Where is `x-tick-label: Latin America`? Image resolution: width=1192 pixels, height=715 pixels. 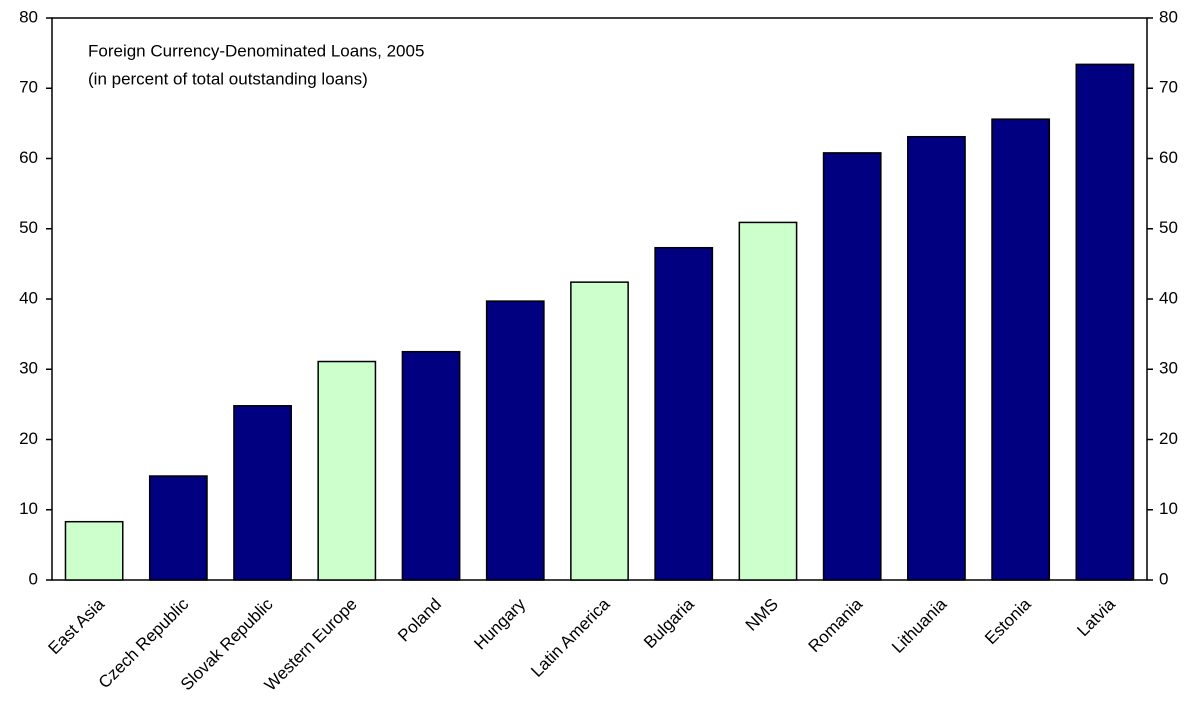 x-tick-label: Latin America is located at coordinates (570, 637).